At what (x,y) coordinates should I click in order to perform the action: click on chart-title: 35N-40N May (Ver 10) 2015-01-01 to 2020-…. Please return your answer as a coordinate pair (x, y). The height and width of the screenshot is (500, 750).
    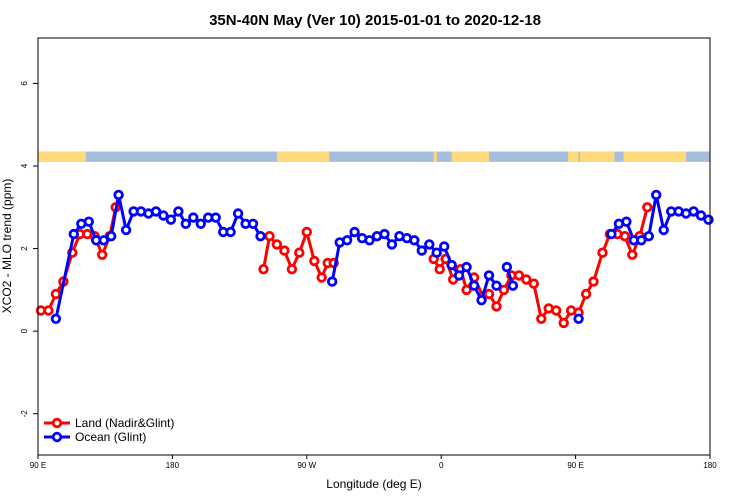
    Looking at the image, I should click on (375, 20).